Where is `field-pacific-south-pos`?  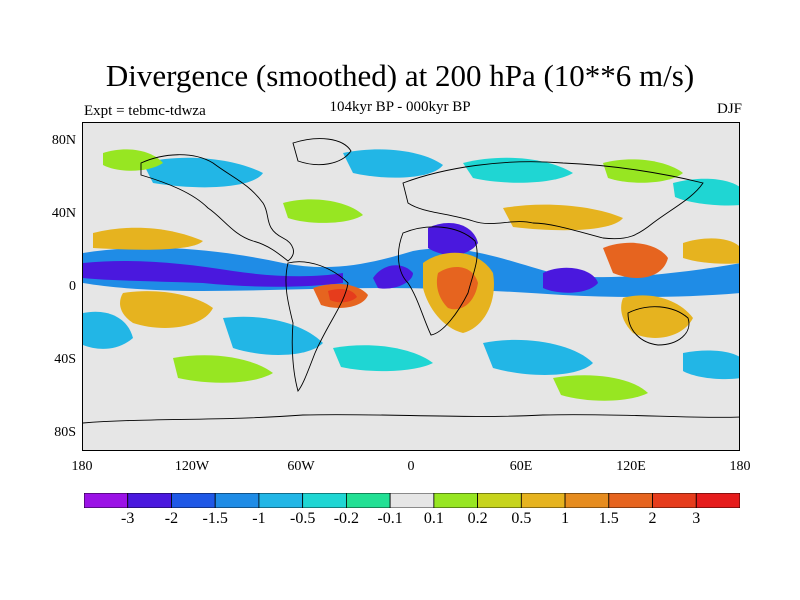
field-pacific-south-pos is located at coordinates (166, 309).